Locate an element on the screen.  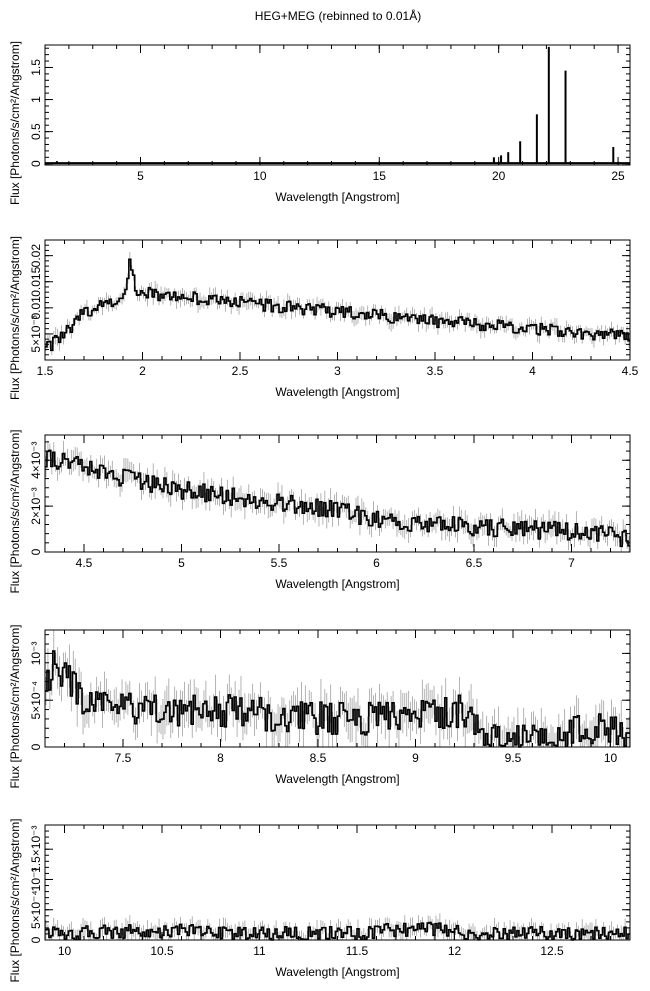
y-tick-label: 1.5 is located at coordinates (36, 67).